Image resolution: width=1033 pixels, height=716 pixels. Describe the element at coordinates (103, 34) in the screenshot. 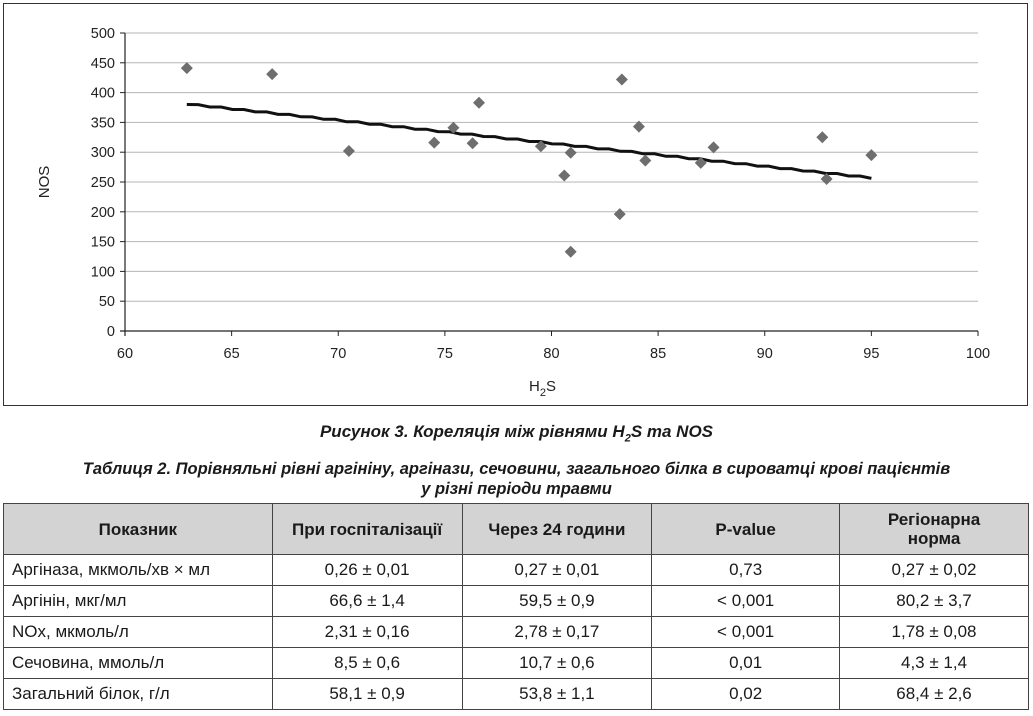

I see `y-tick-label: 500` at that location.